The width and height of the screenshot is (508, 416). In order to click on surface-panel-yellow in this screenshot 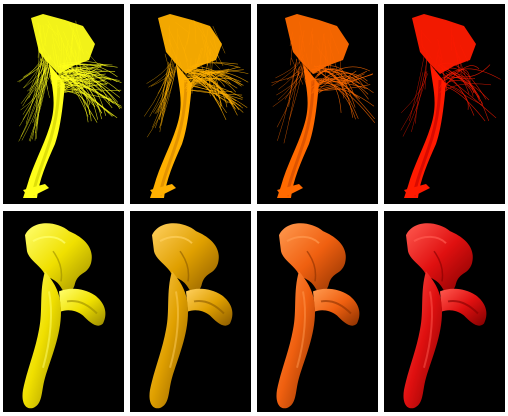, I will do `click(63, 311)`.